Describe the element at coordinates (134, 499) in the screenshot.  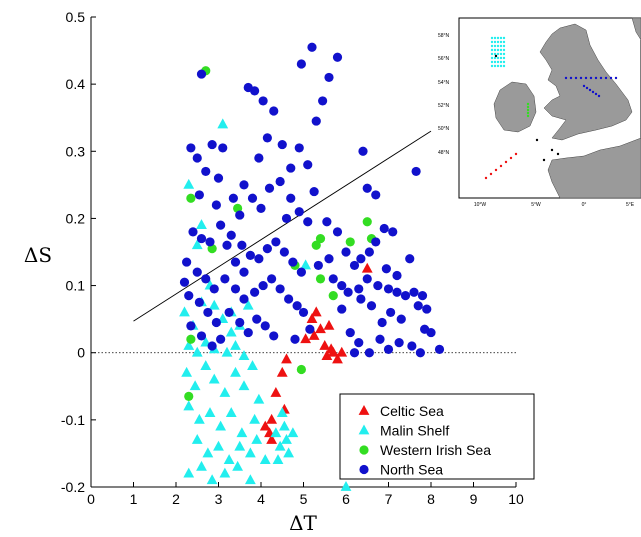
I see `x-tick-label: 1` at that location.